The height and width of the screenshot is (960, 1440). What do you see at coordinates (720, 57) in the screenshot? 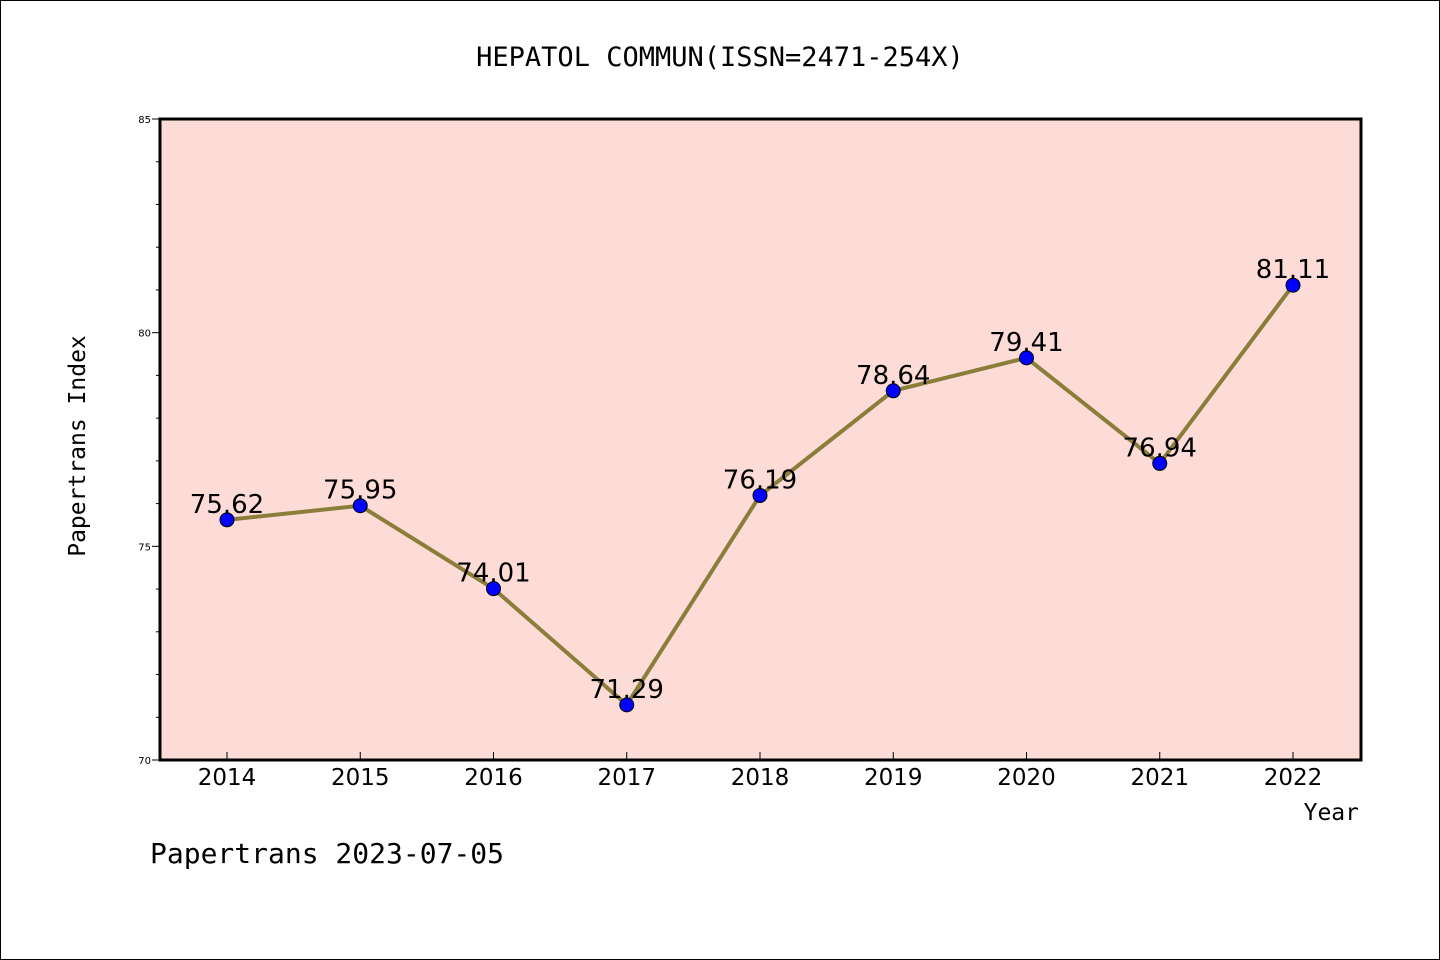
I see `chart-title: HEPATOL COMMUN(ISSN=2471-254X)` at bounding box center [720, 57].